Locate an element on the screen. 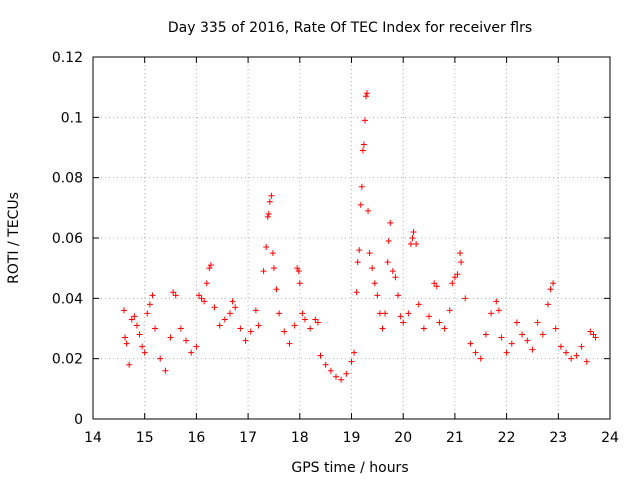 Image resolution: width=640 pixels, height=480 pixels. x-tick-label: 21 is located at coordinates (455, 438).